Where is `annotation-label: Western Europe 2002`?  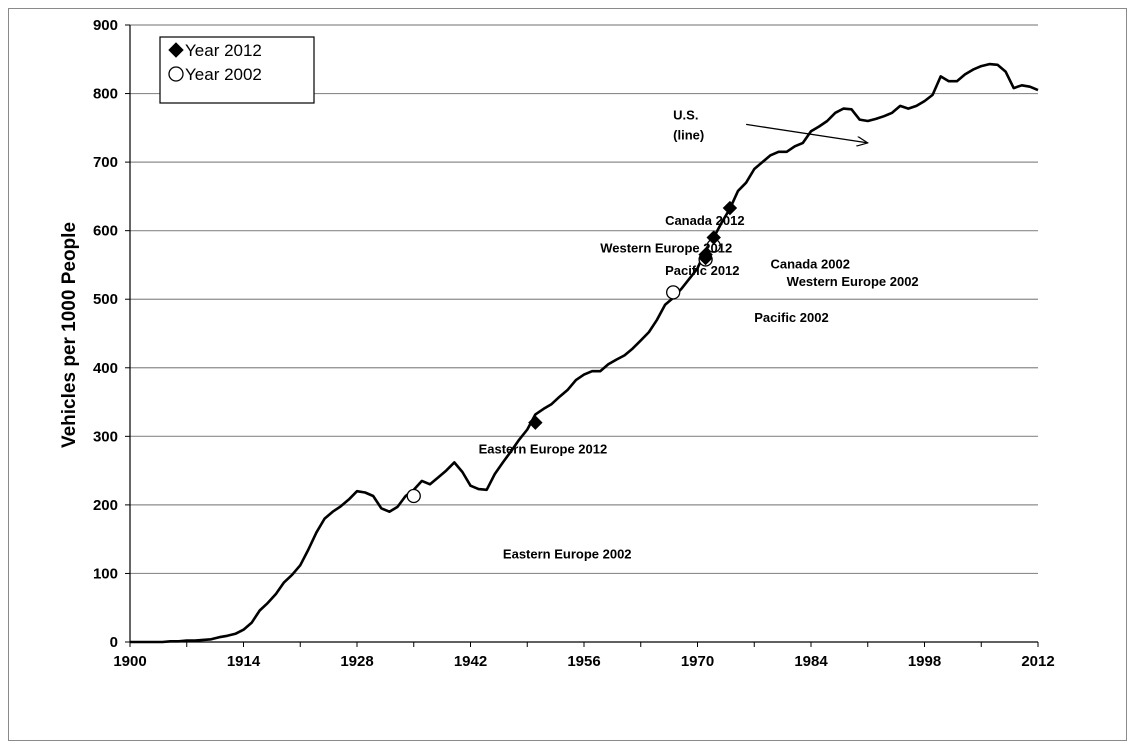 annotation-label: Western Europe 2002 is located at coordinates (853, 281).